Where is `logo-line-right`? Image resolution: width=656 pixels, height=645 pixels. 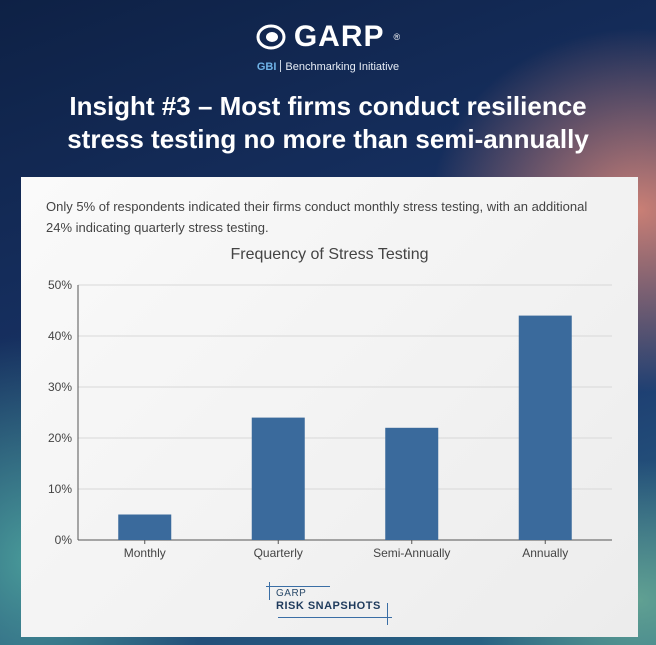 logo-line-right is located at coordinates (387, 614).